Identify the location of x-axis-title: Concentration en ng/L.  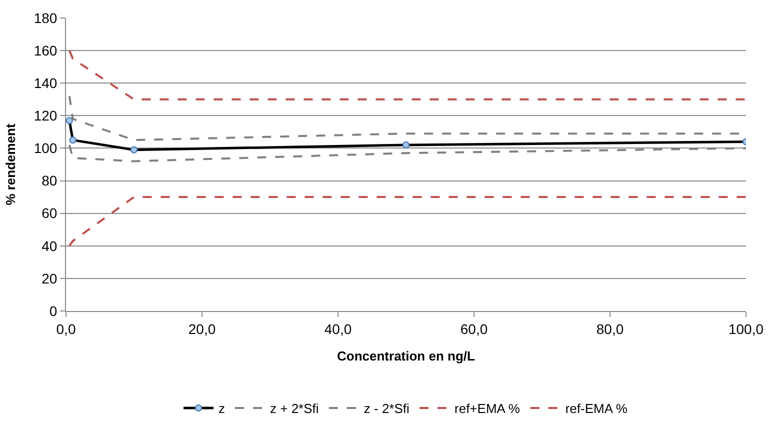
(406, 356).